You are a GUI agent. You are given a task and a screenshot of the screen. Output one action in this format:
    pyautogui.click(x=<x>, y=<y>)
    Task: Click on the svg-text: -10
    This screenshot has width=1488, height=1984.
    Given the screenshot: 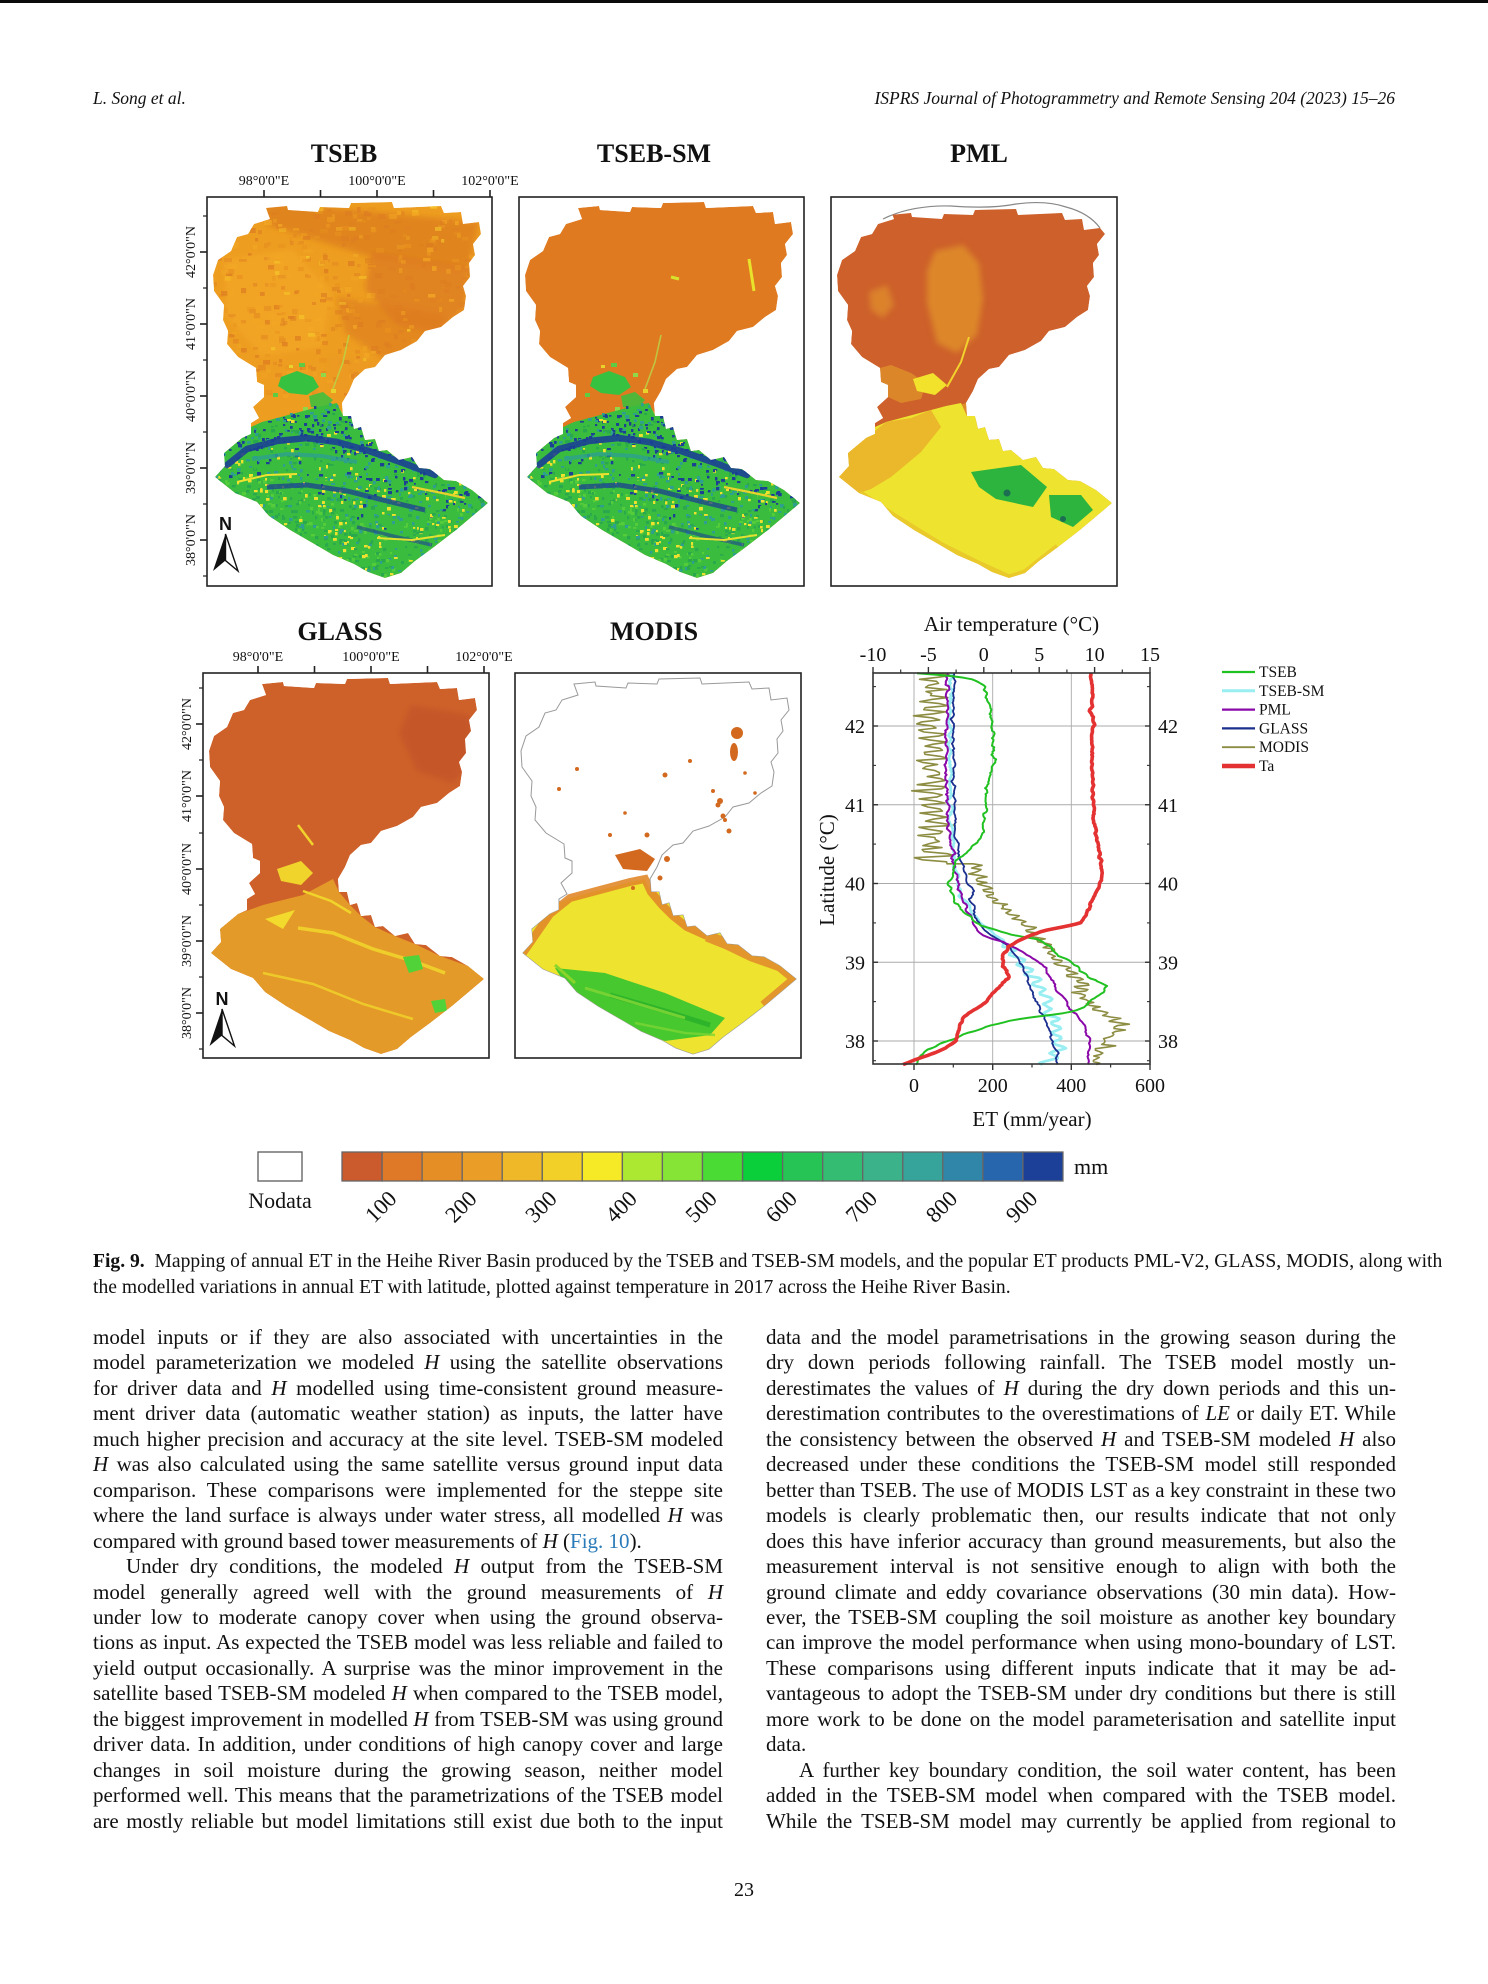 What is the action you would take?
    pyautogui.click(x=873, y=655)
    